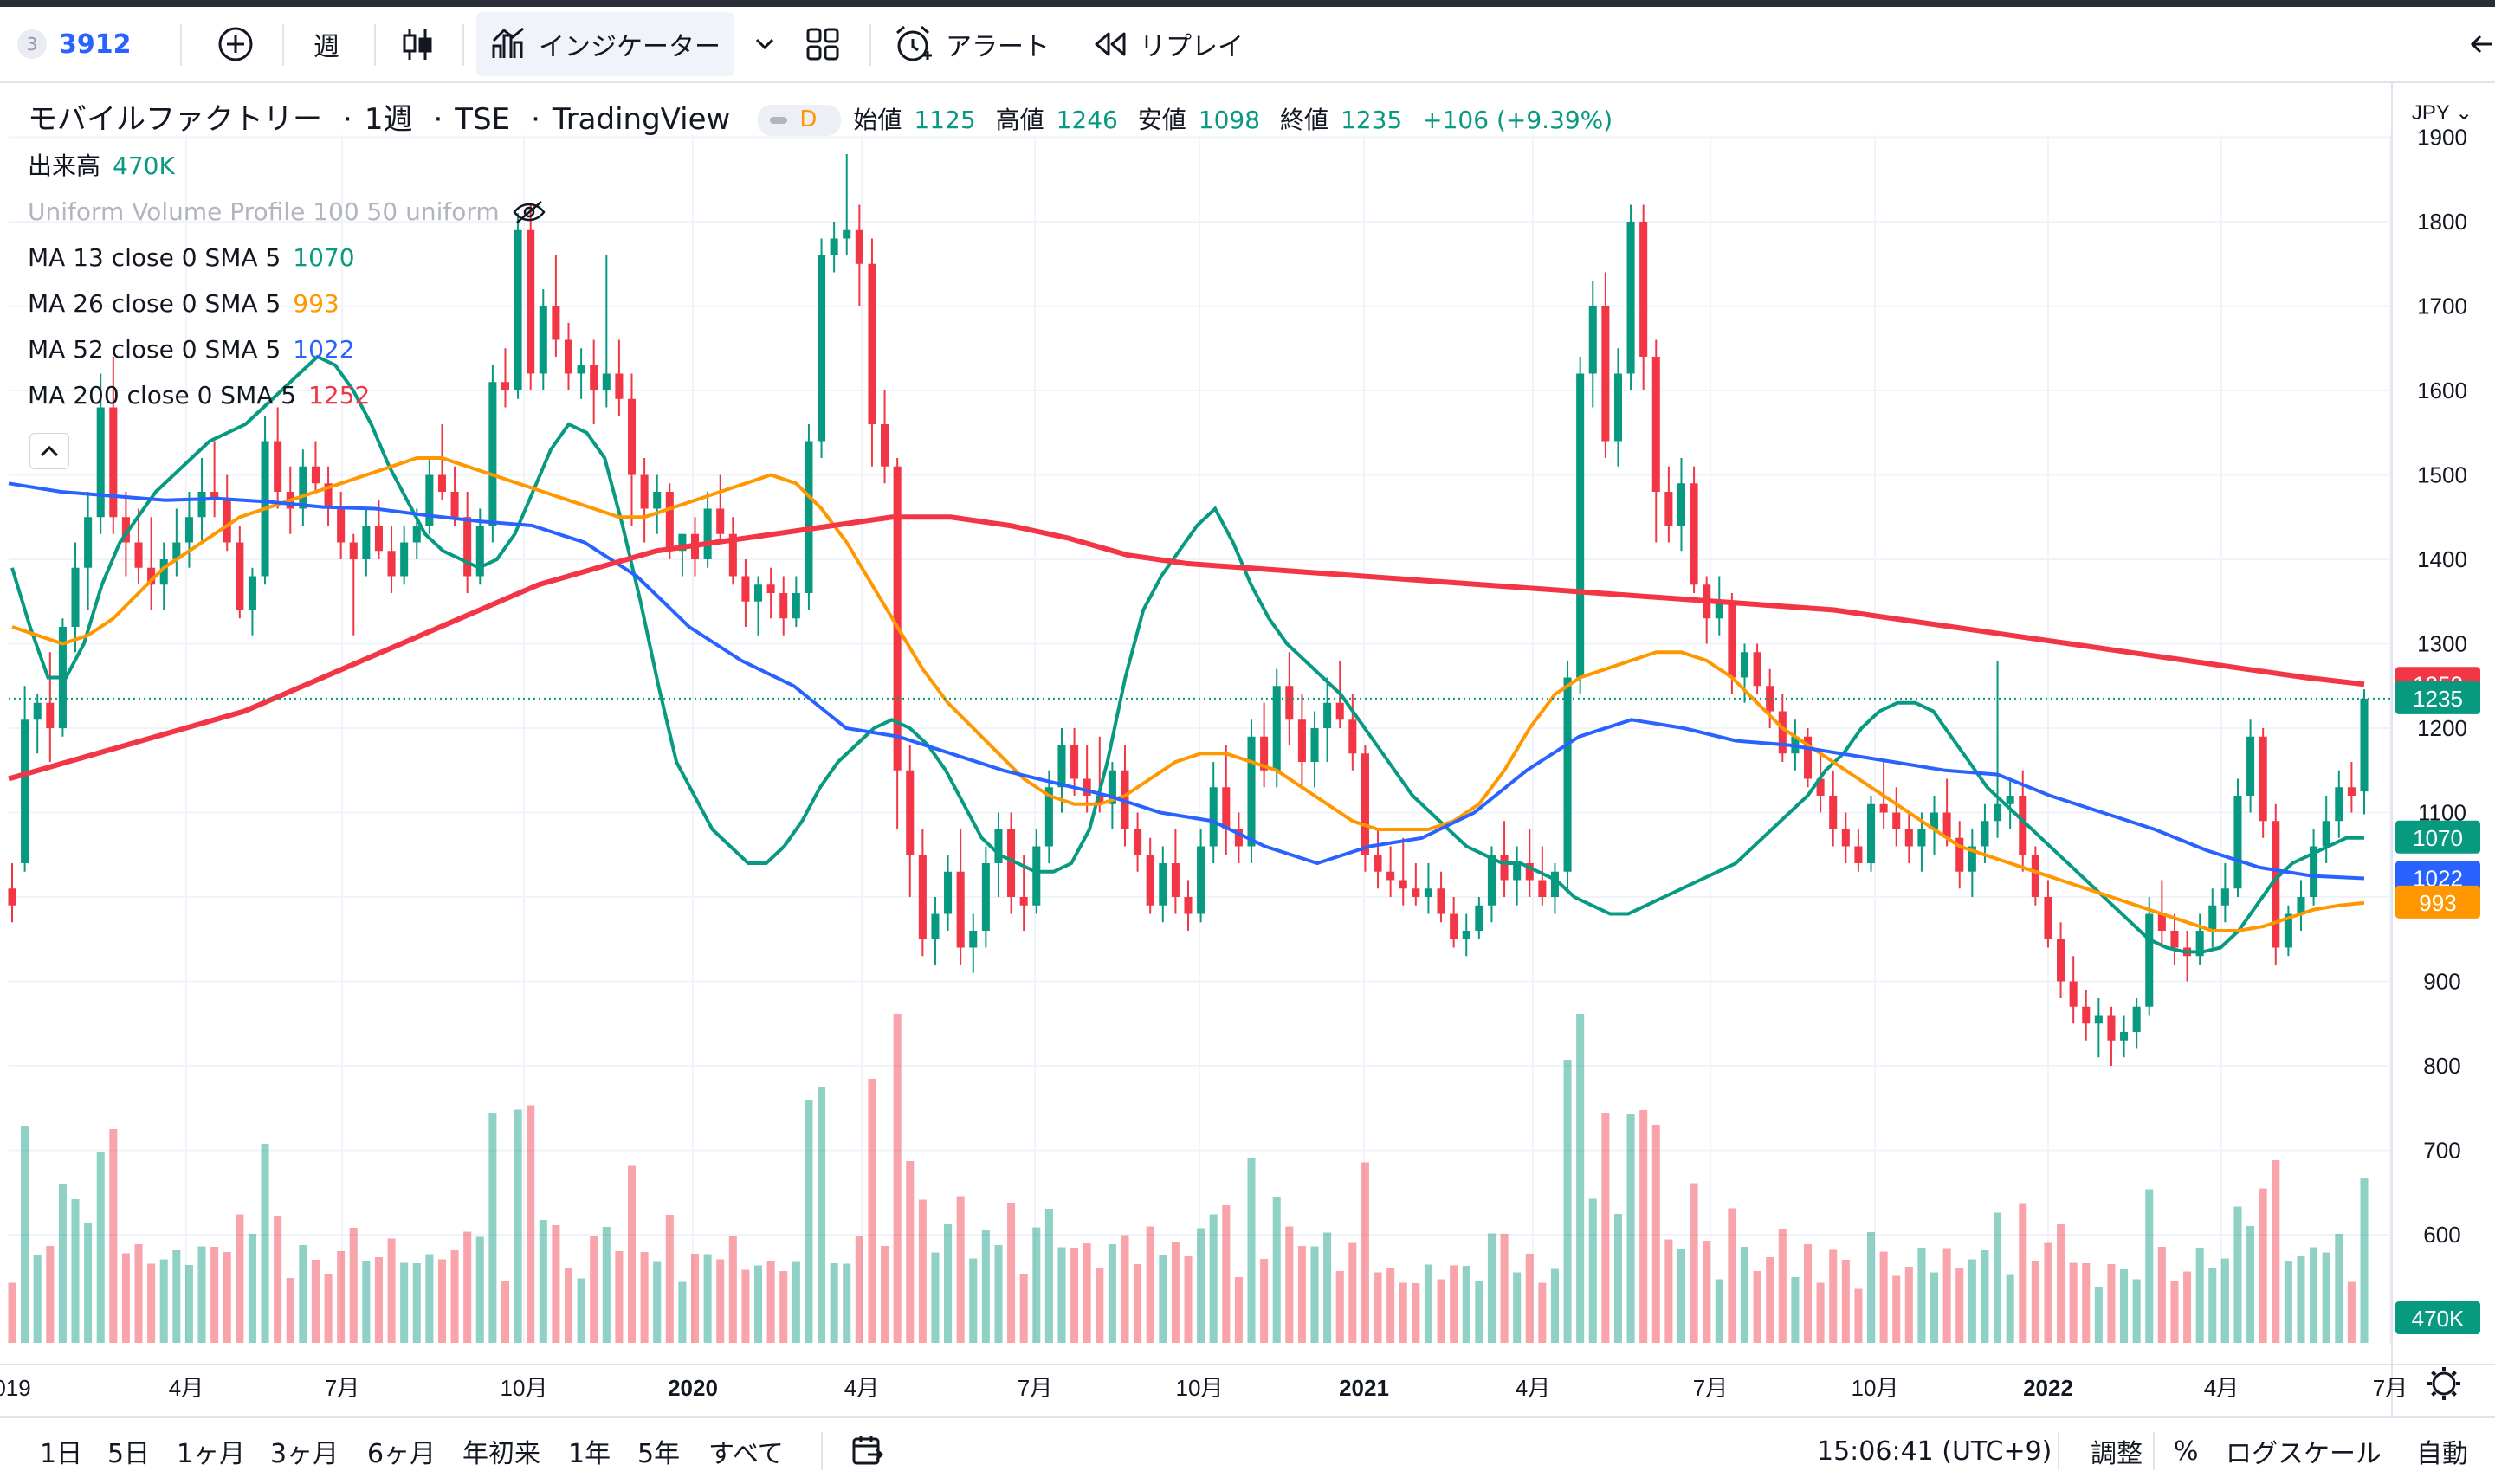 The height and width of the screenshot is (1484, 2495). What do you see at coordinates (2481, 44) in the screenshot?
I see `undo-button` at bounding box center [2481, 44].